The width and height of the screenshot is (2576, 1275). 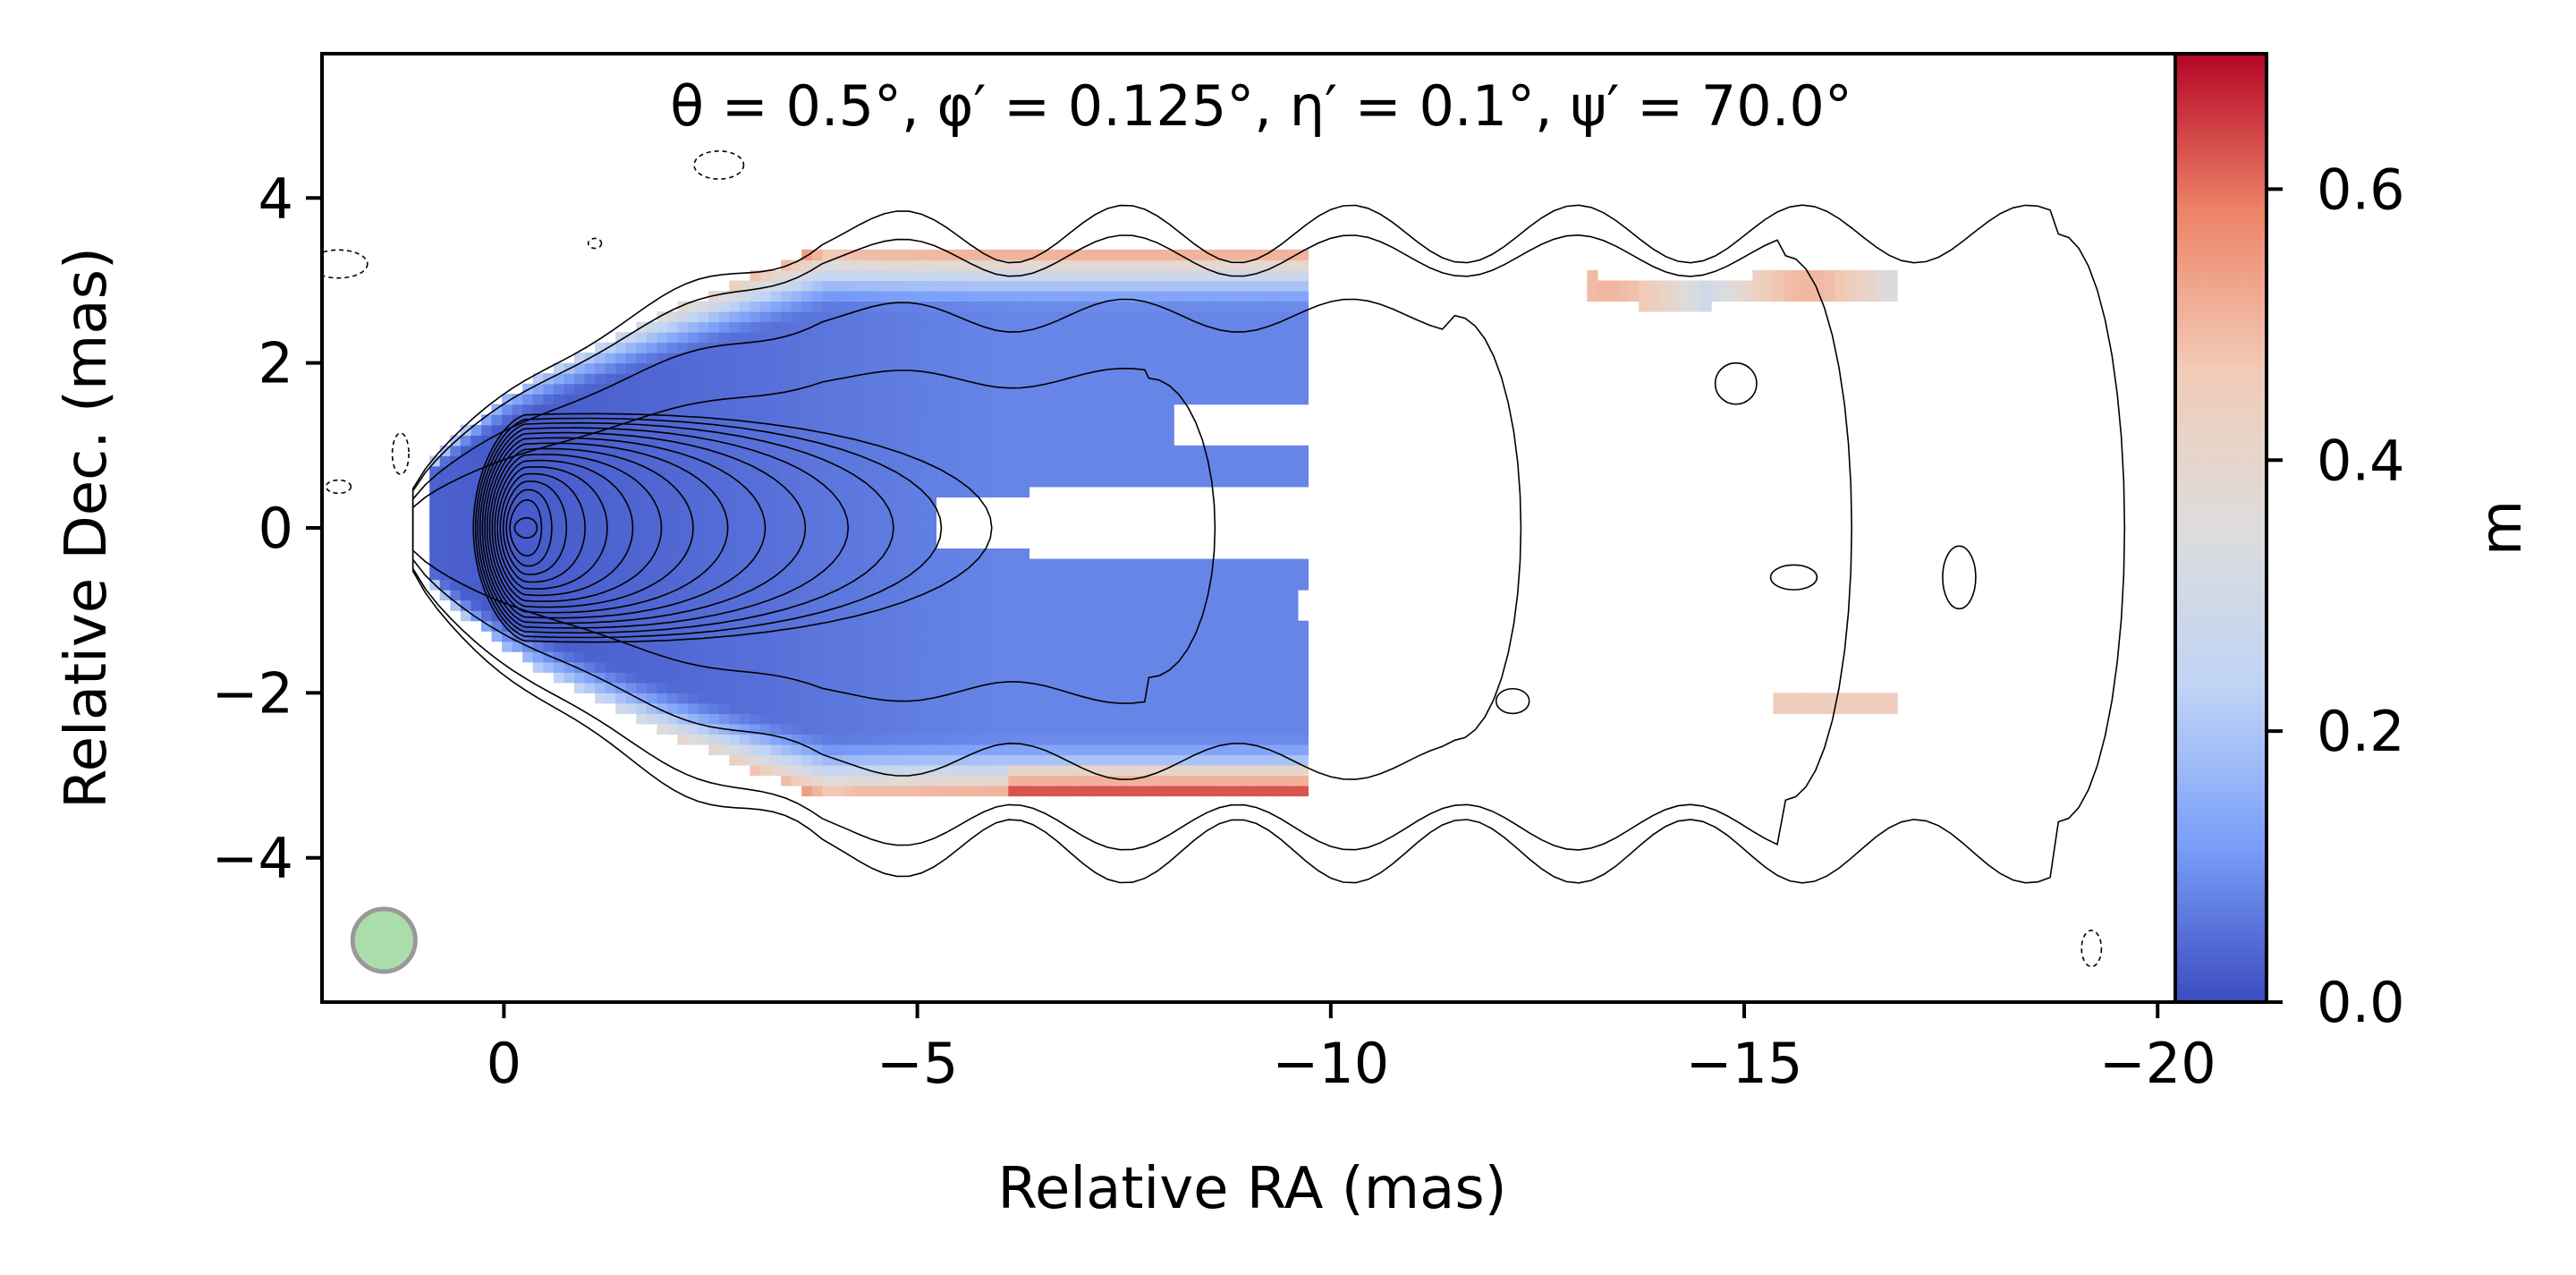 What do you see at coordinates (813, 535) in the screenshot?
I see `contour-line` at bounding box center [813, 535].